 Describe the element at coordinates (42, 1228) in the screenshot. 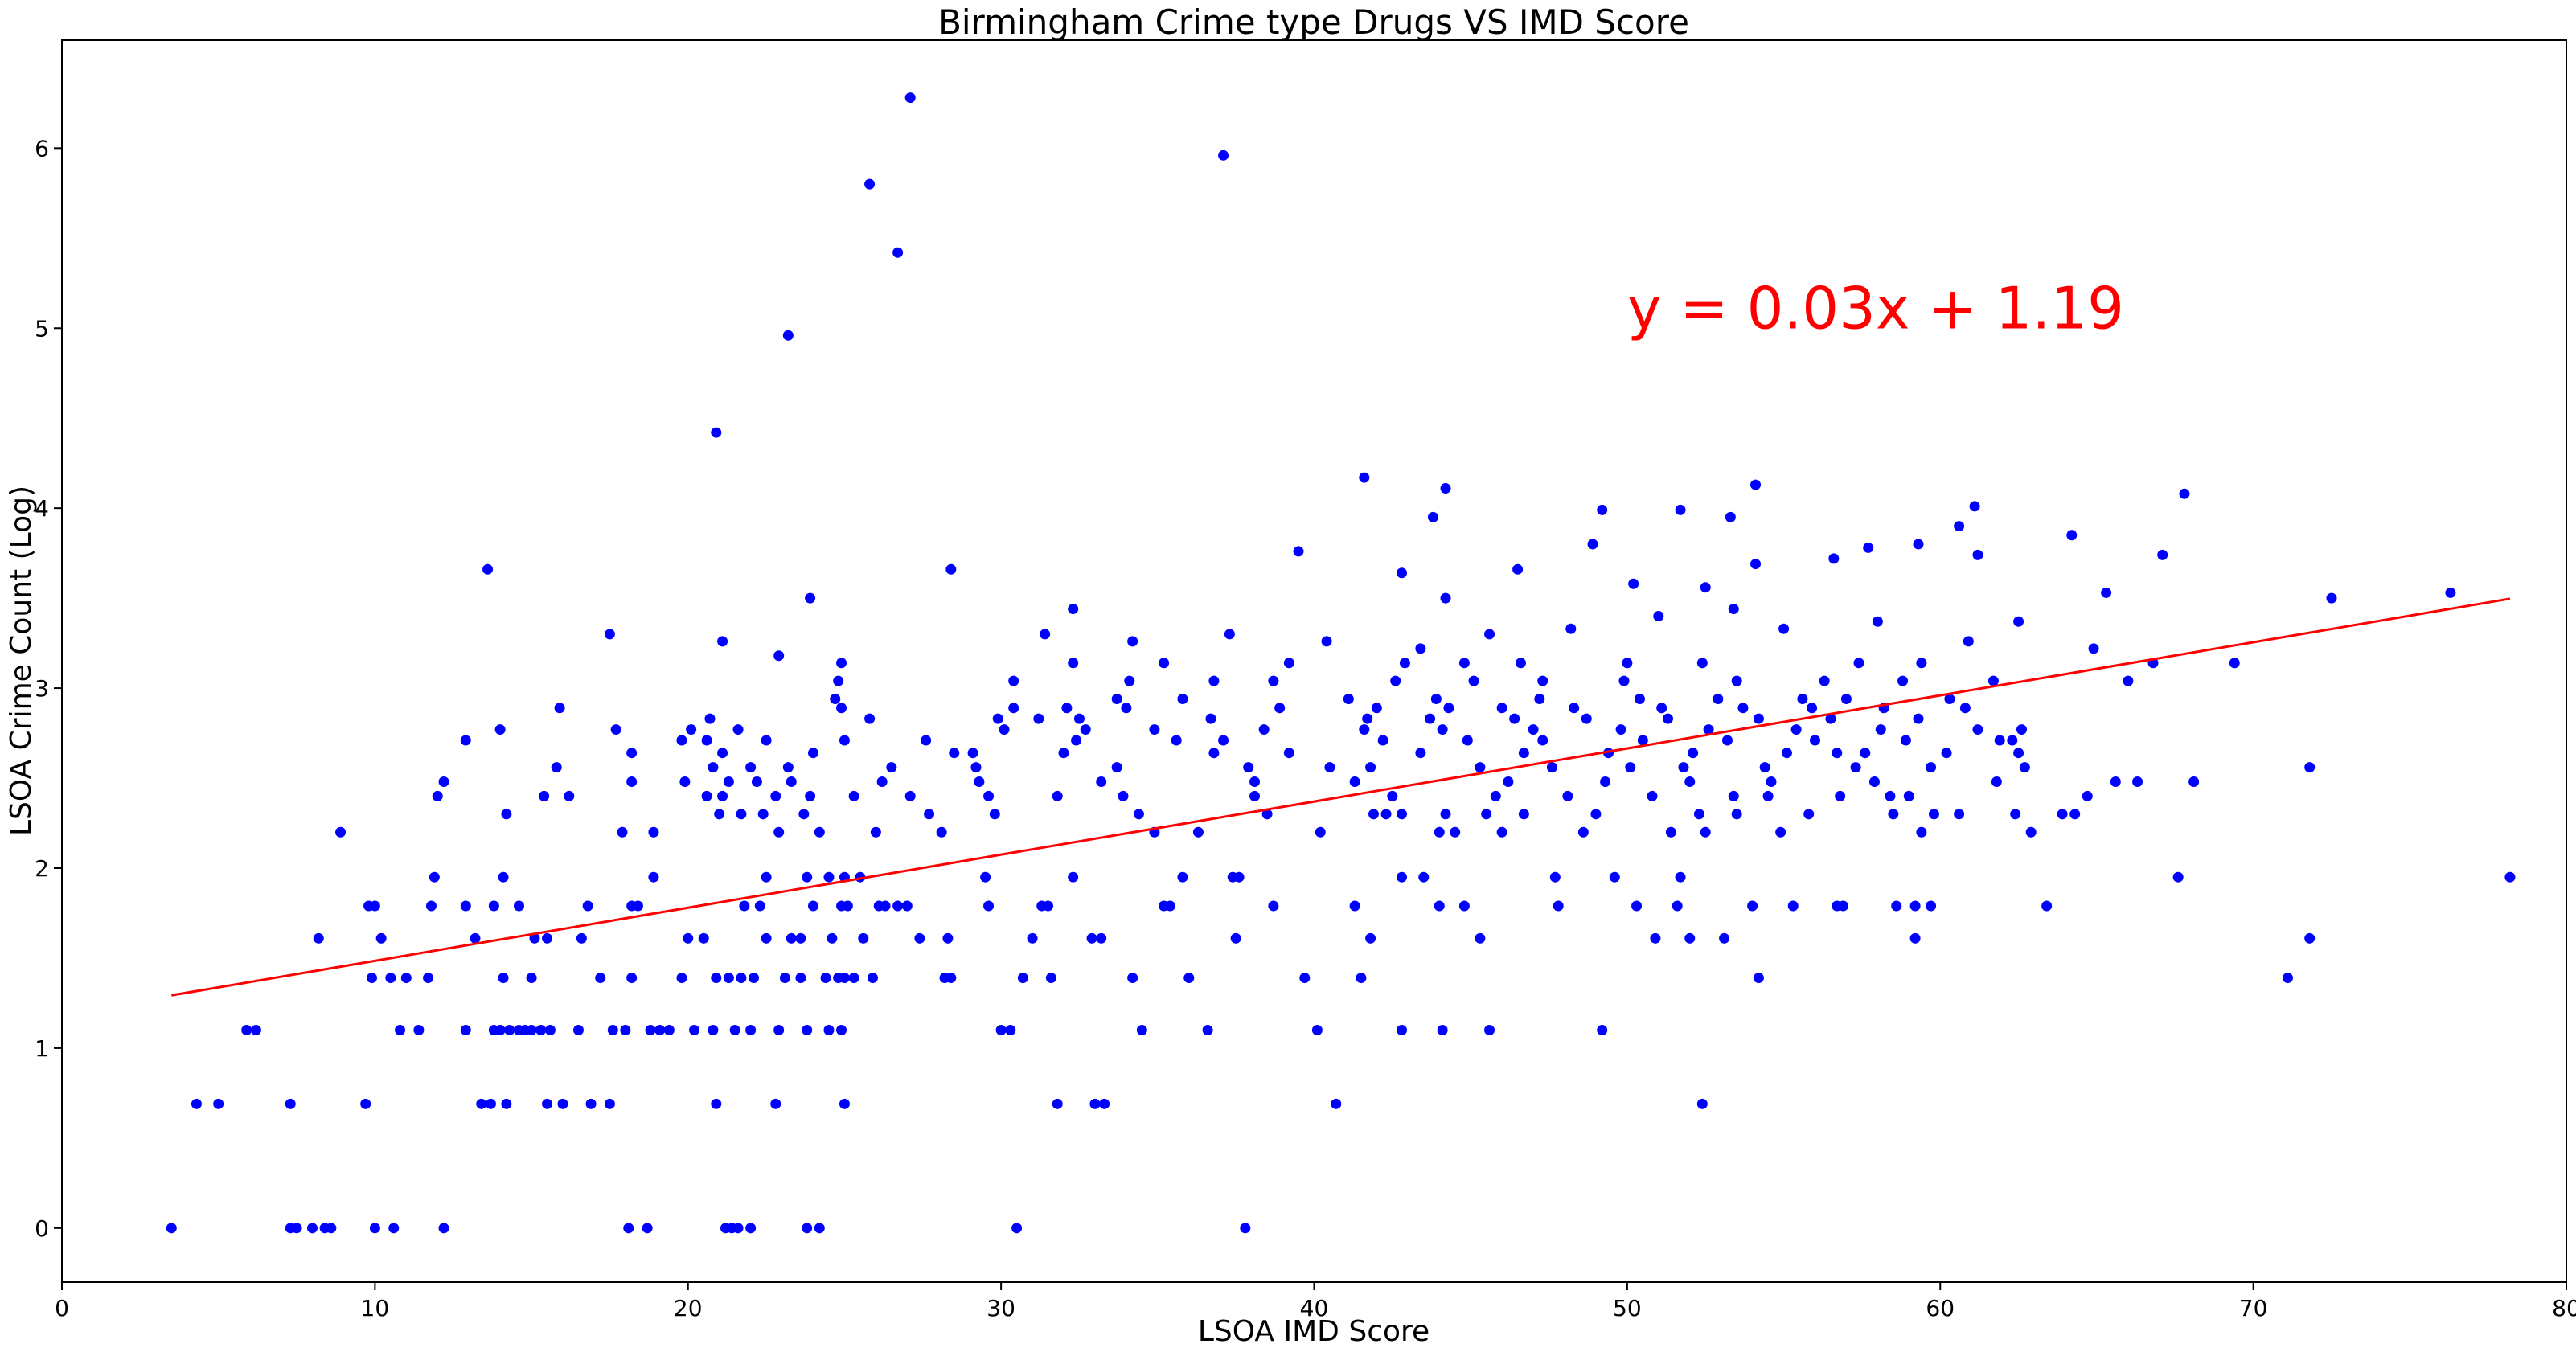

I see `y-tick-label: 0` at that location.